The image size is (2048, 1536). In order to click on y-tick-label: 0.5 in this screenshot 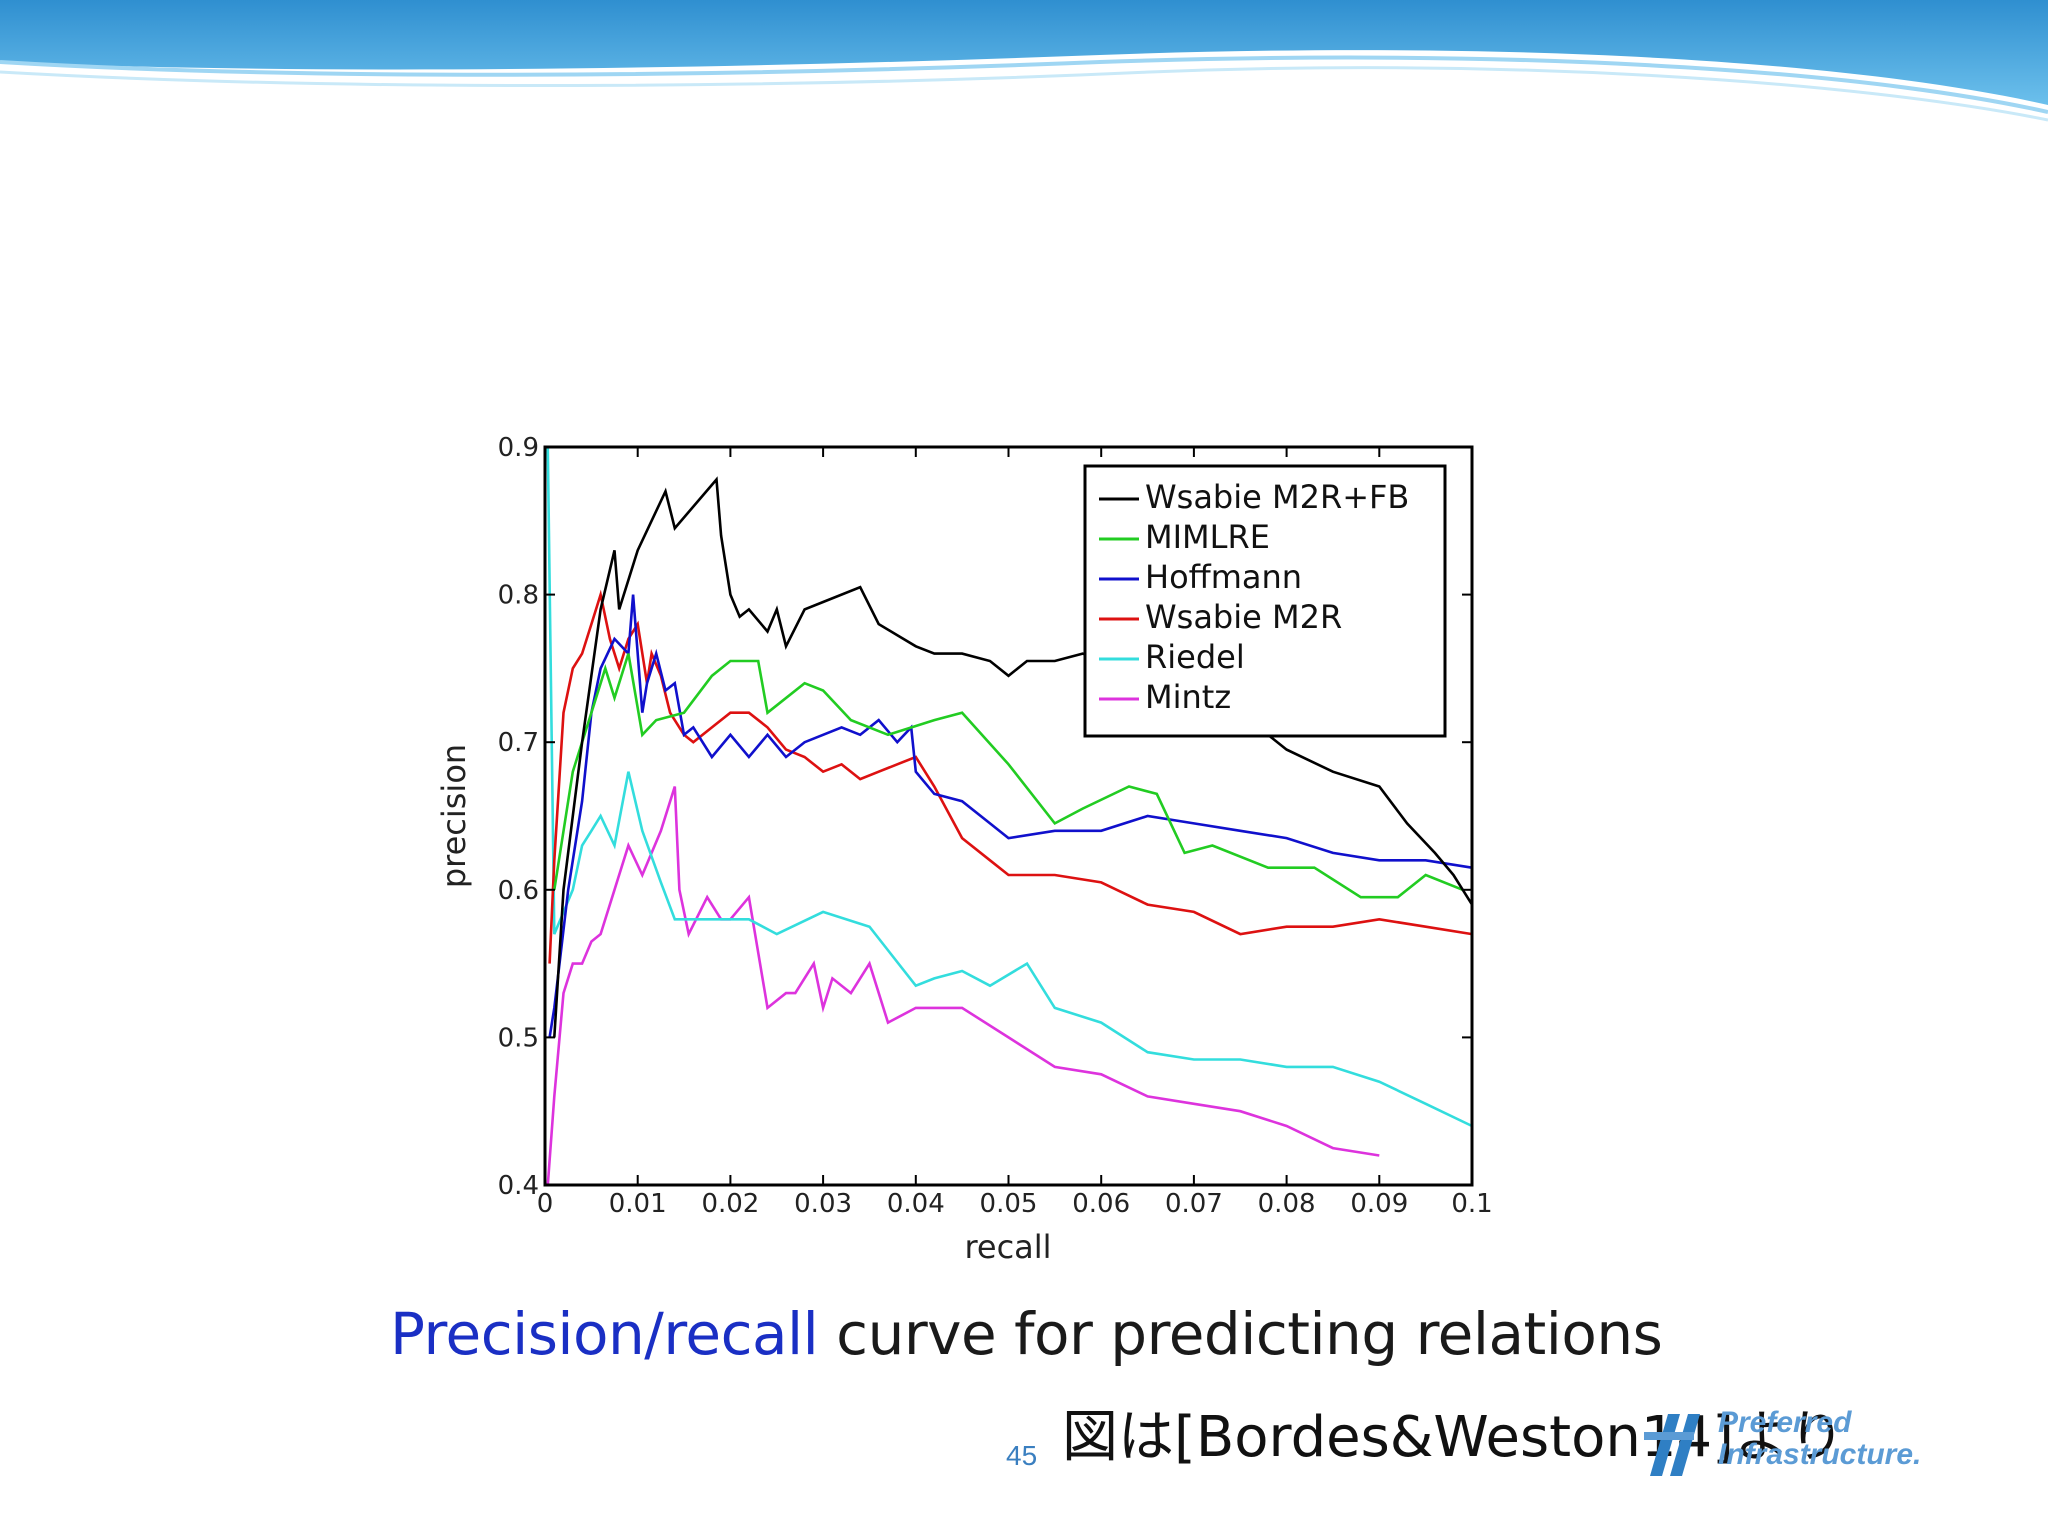, I will do `click(518, 1038)`.